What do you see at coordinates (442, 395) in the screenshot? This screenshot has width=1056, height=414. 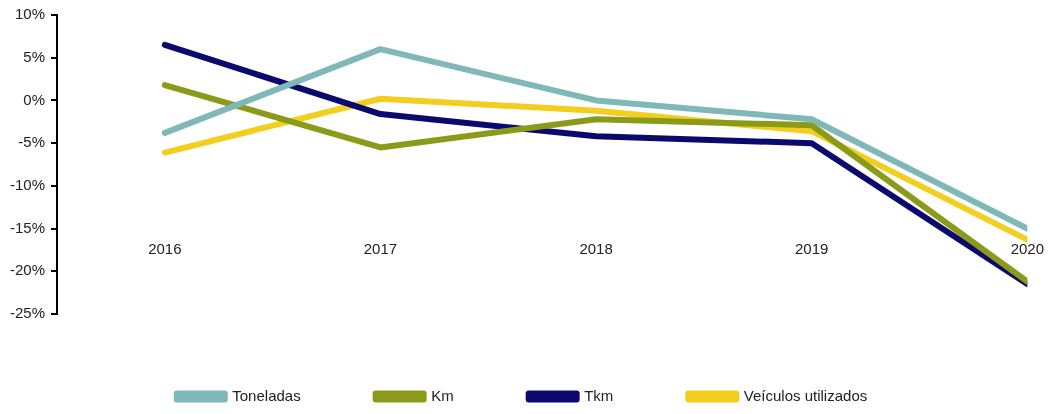 I see `legend-label: Km` at bounding box center [442, 395].